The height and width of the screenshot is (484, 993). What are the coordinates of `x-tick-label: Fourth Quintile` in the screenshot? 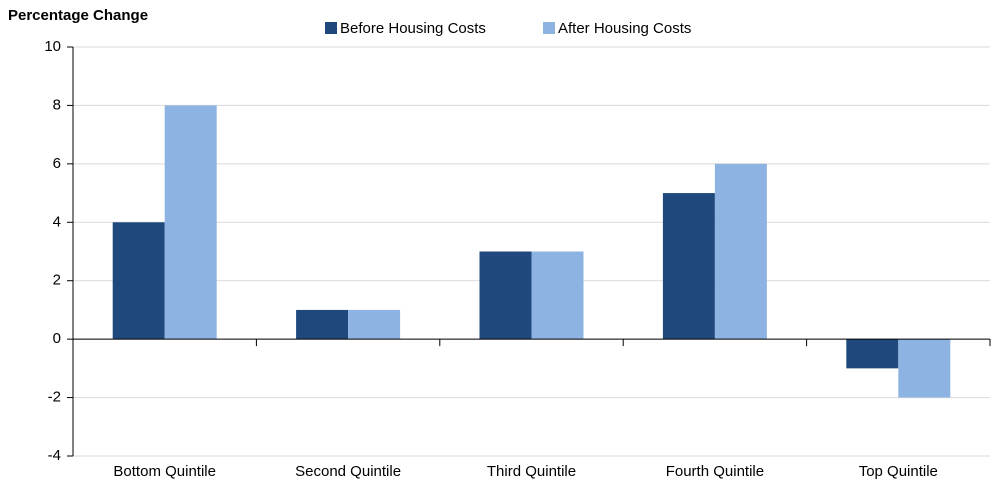 It's located at (715, 471).